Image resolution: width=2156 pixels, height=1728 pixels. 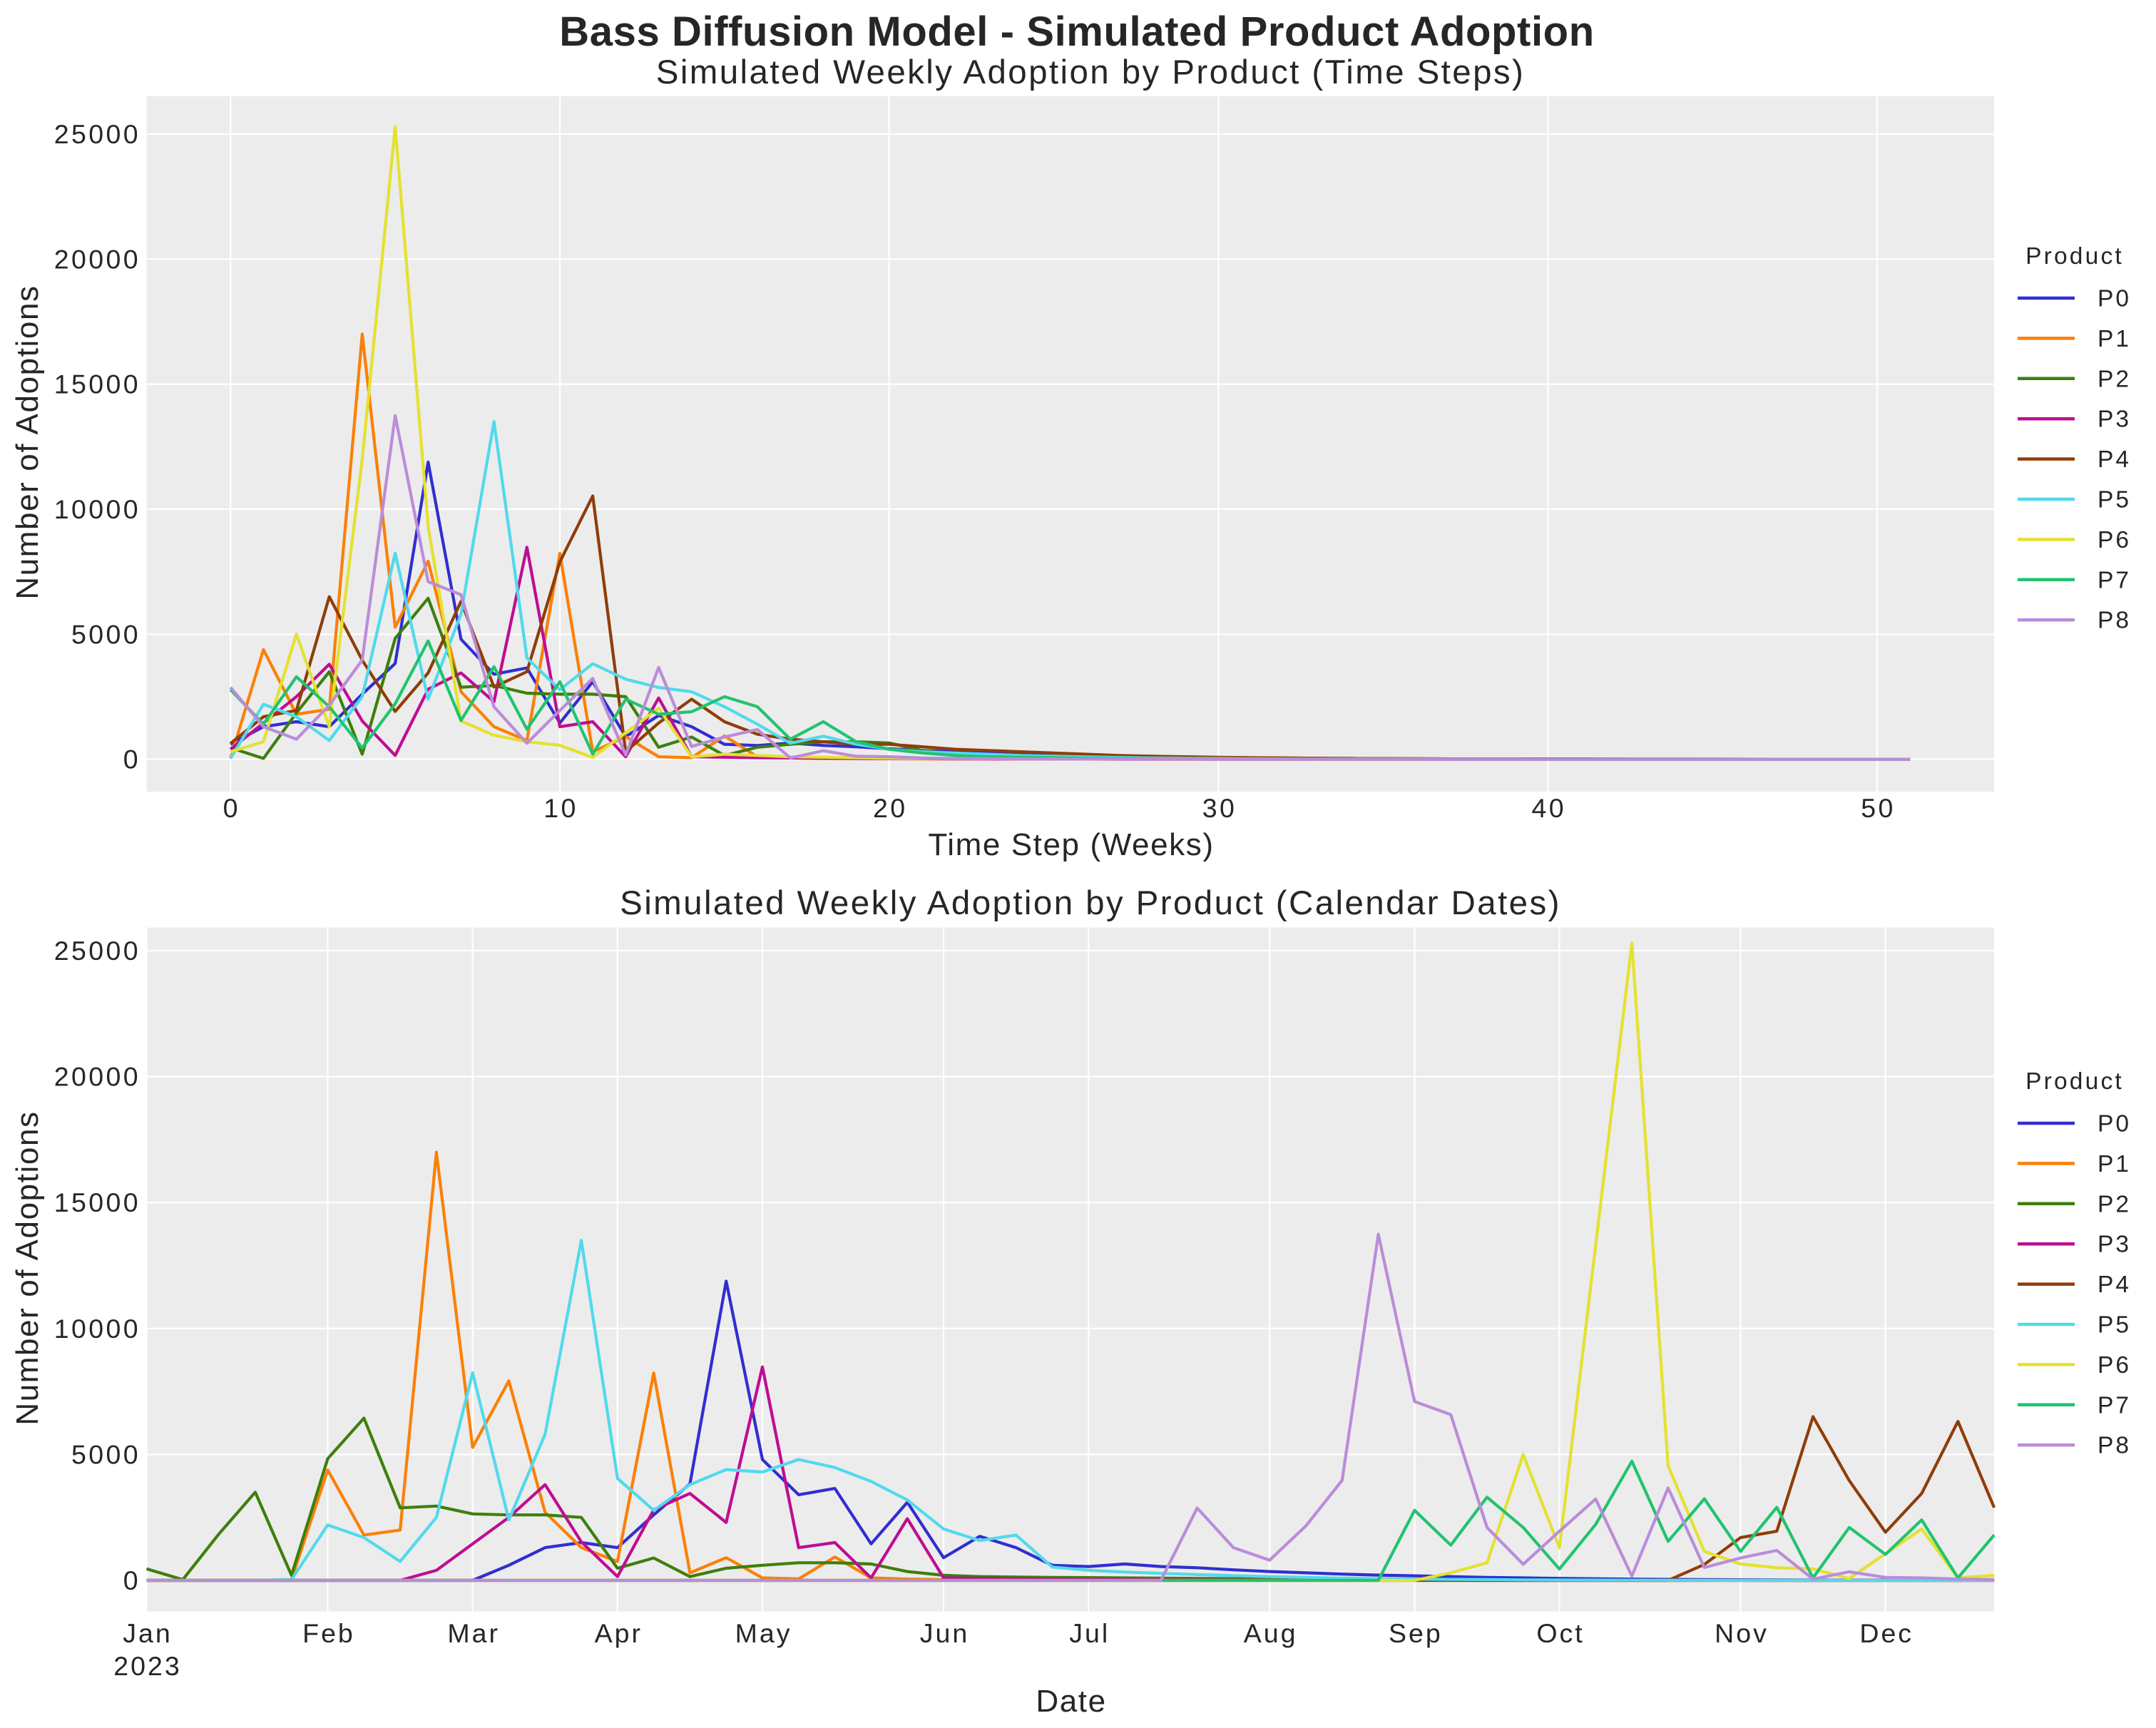 I want to click on svg-text: 50, so click(x=1878, y=808).